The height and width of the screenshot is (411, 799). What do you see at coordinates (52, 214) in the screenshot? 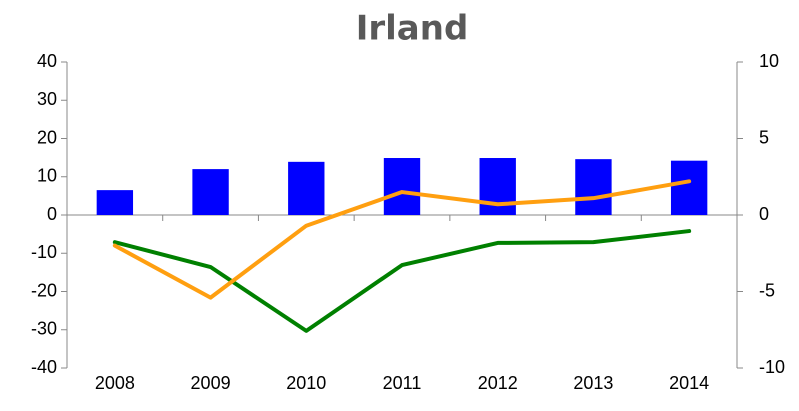
I see `y-tick-label: 0` at bounding box center [52, 214].